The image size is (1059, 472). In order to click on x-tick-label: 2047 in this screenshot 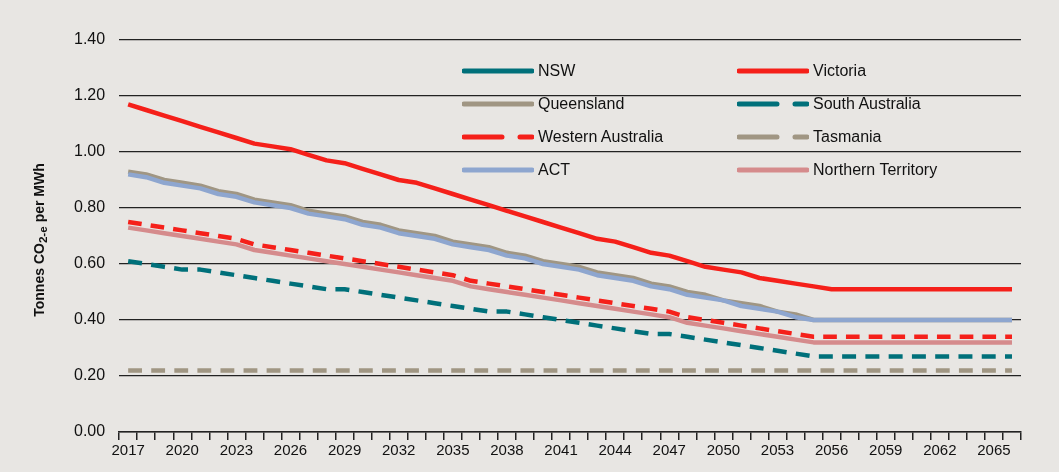, I will do `click(669, 450)`.